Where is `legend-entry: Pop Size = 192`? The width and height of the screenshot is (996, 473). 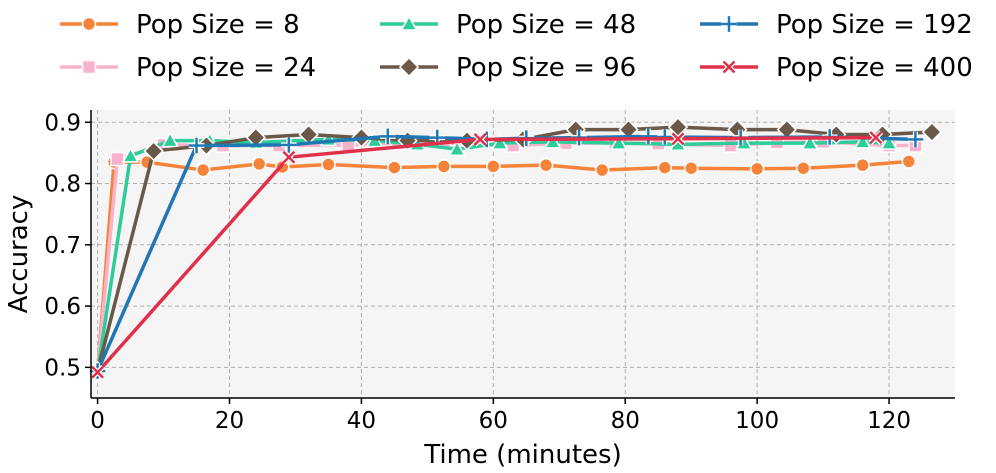 legend-entry: Pop Size = 192 is located at coordinates (836, 25).